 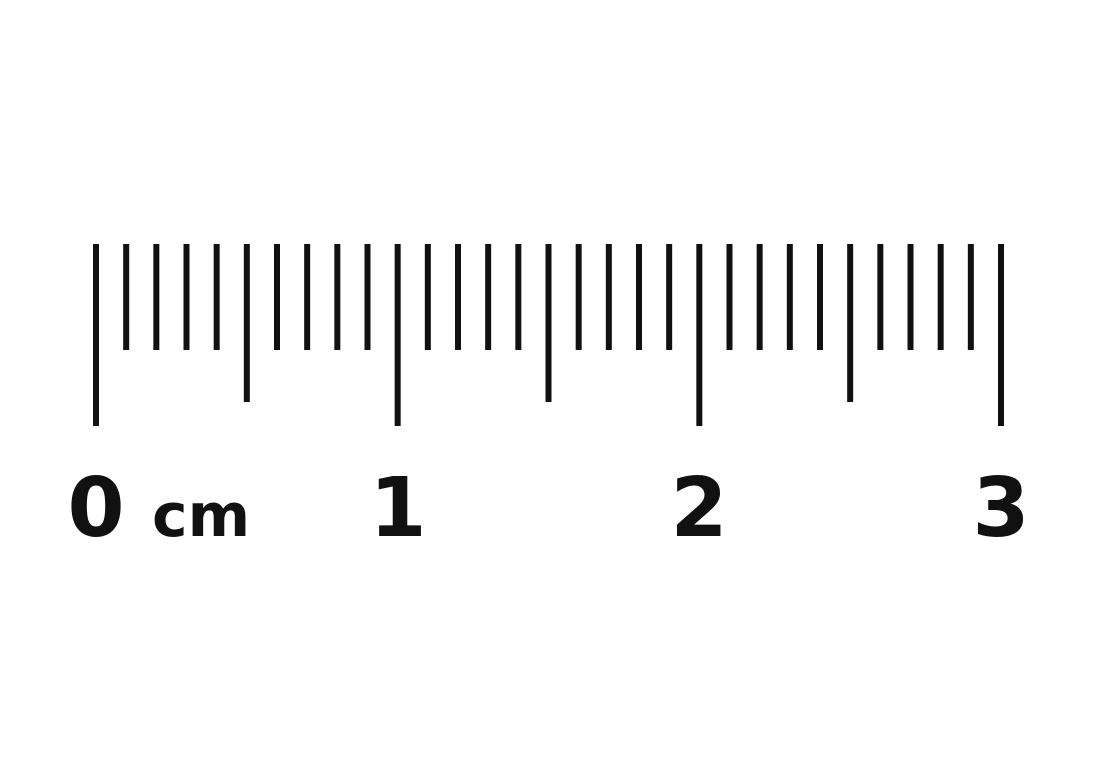 What do you see at coordinates (95, 508) in the screenshot?
I see `tick-label-0: 0` at bounding box center [95, 508].